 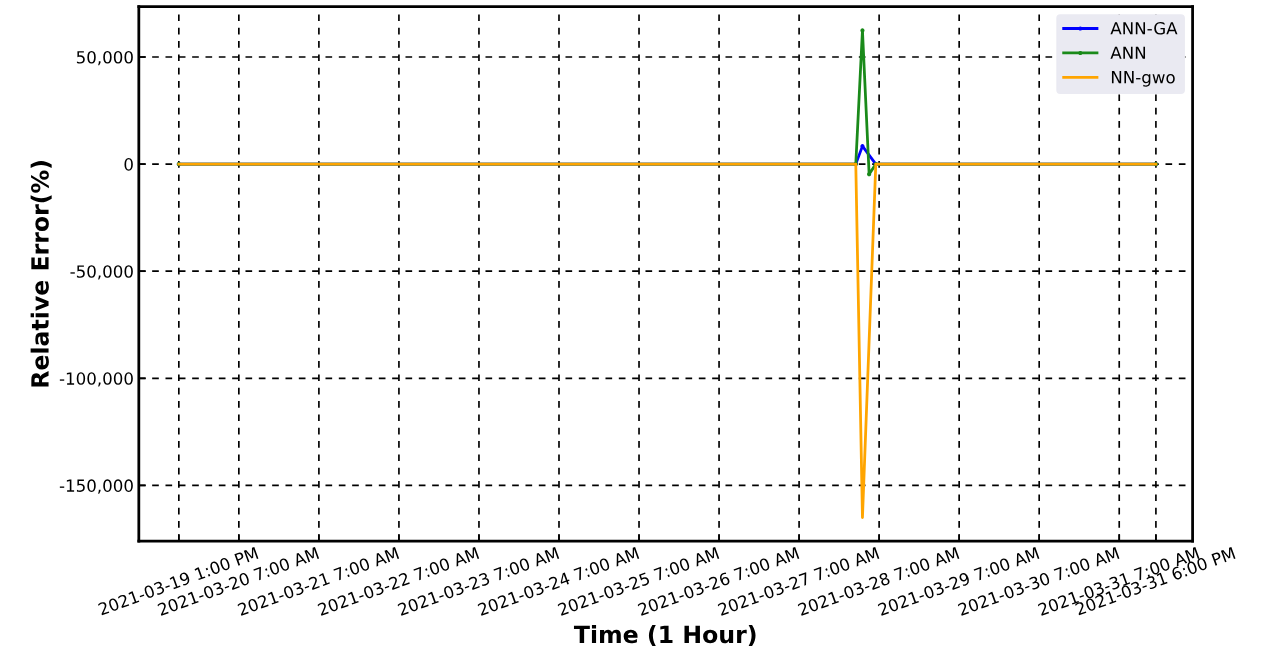 I want to click on y-tick-label: -150,000, so click(x=96, y=486).